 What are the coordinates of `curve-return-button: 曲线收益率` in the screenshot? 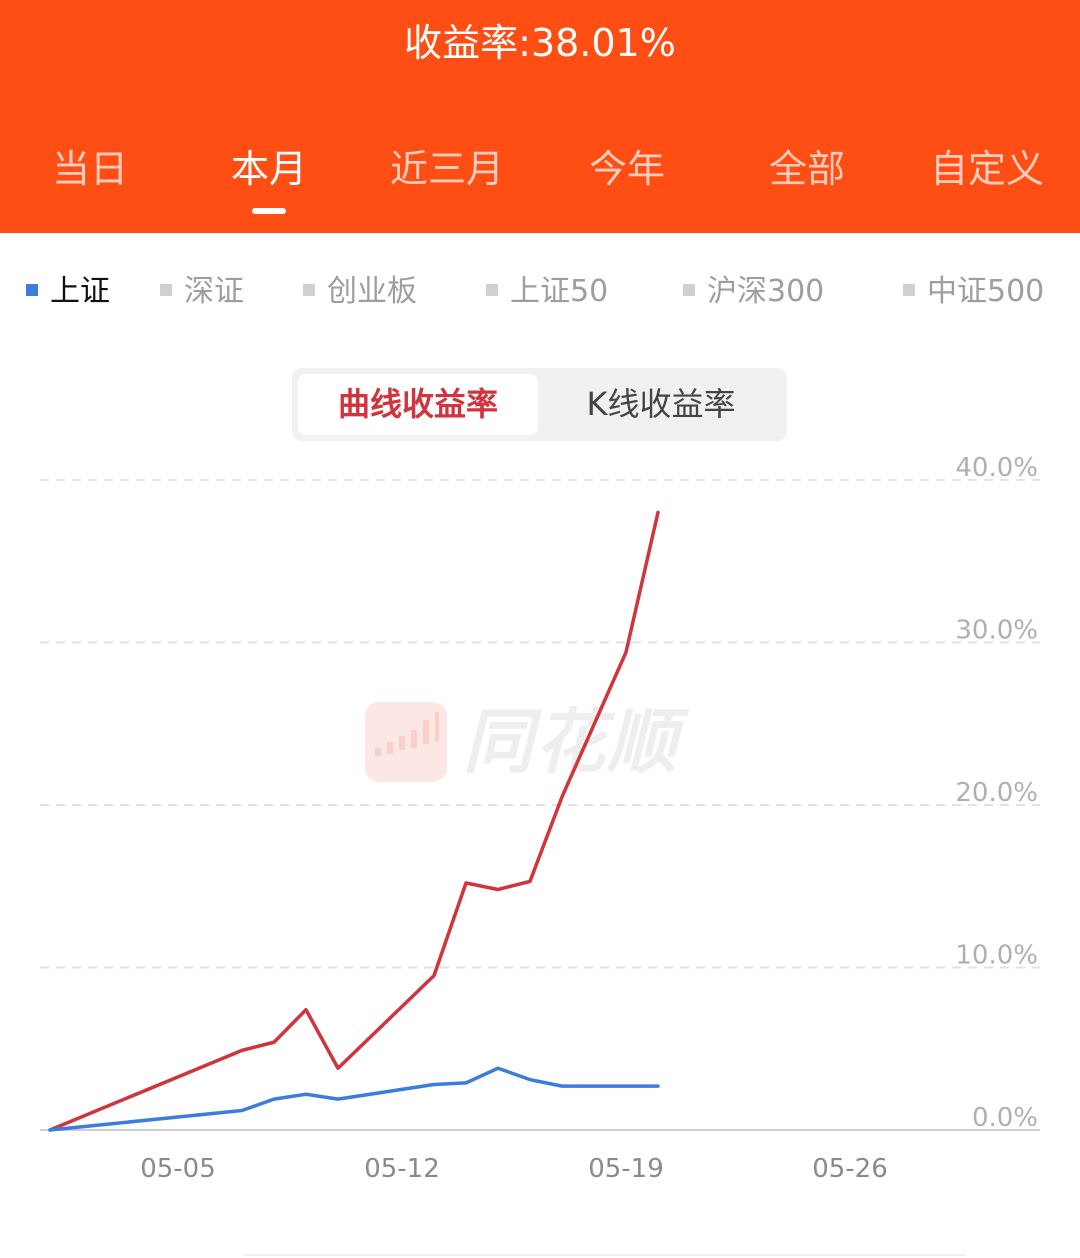 It's located at (418, 404).